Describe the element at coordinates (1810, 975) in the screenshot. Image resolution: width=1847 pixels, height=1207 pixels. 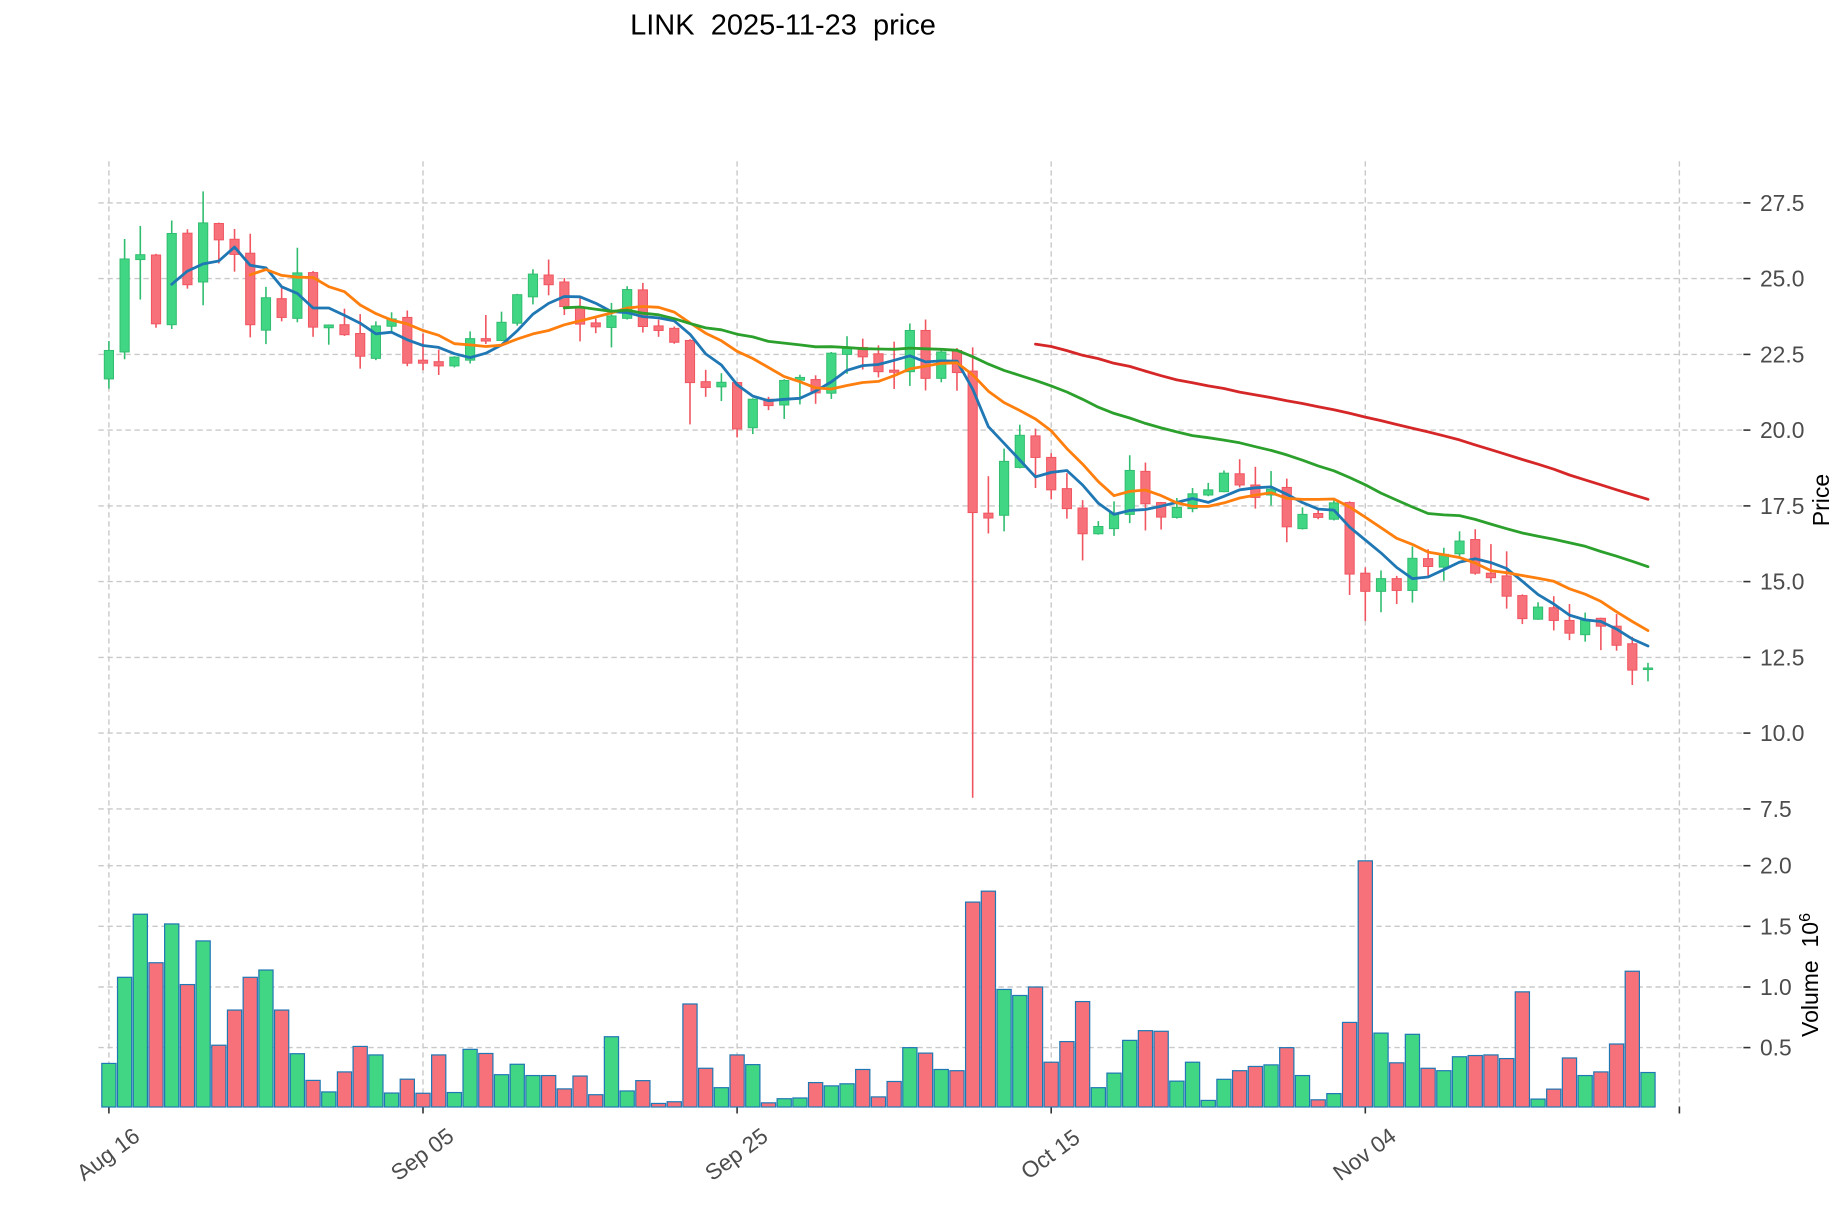
I see `svg-text: Volume 106` at that location.